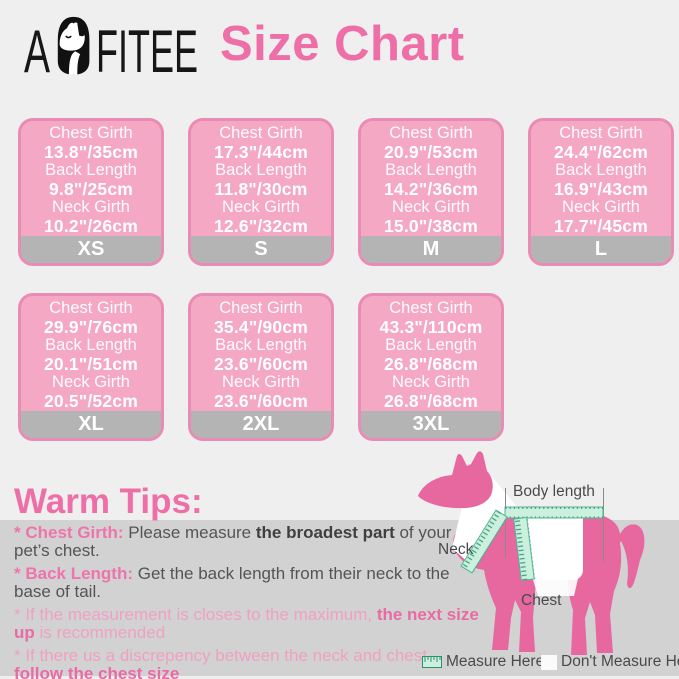  I want to click on back-length-value: 20.1"/51cm, so click(91, 363).